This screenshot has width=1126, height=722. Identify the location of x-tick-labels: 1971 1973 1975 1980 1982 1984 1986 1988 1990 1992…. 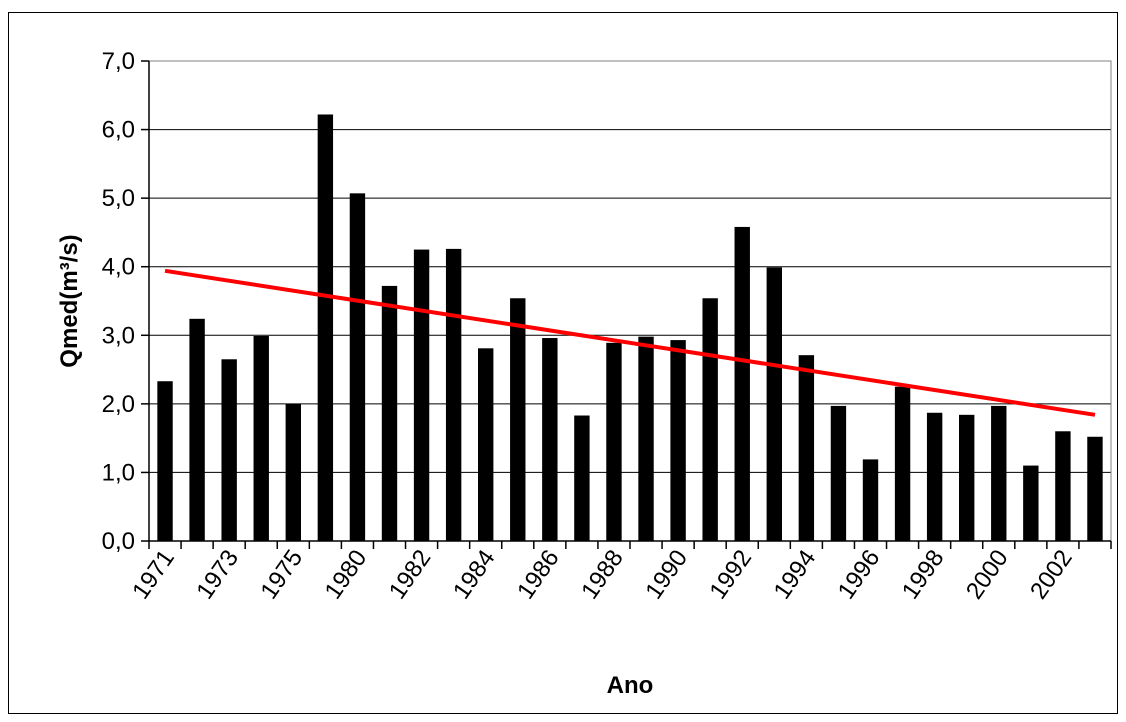
(602, 574).